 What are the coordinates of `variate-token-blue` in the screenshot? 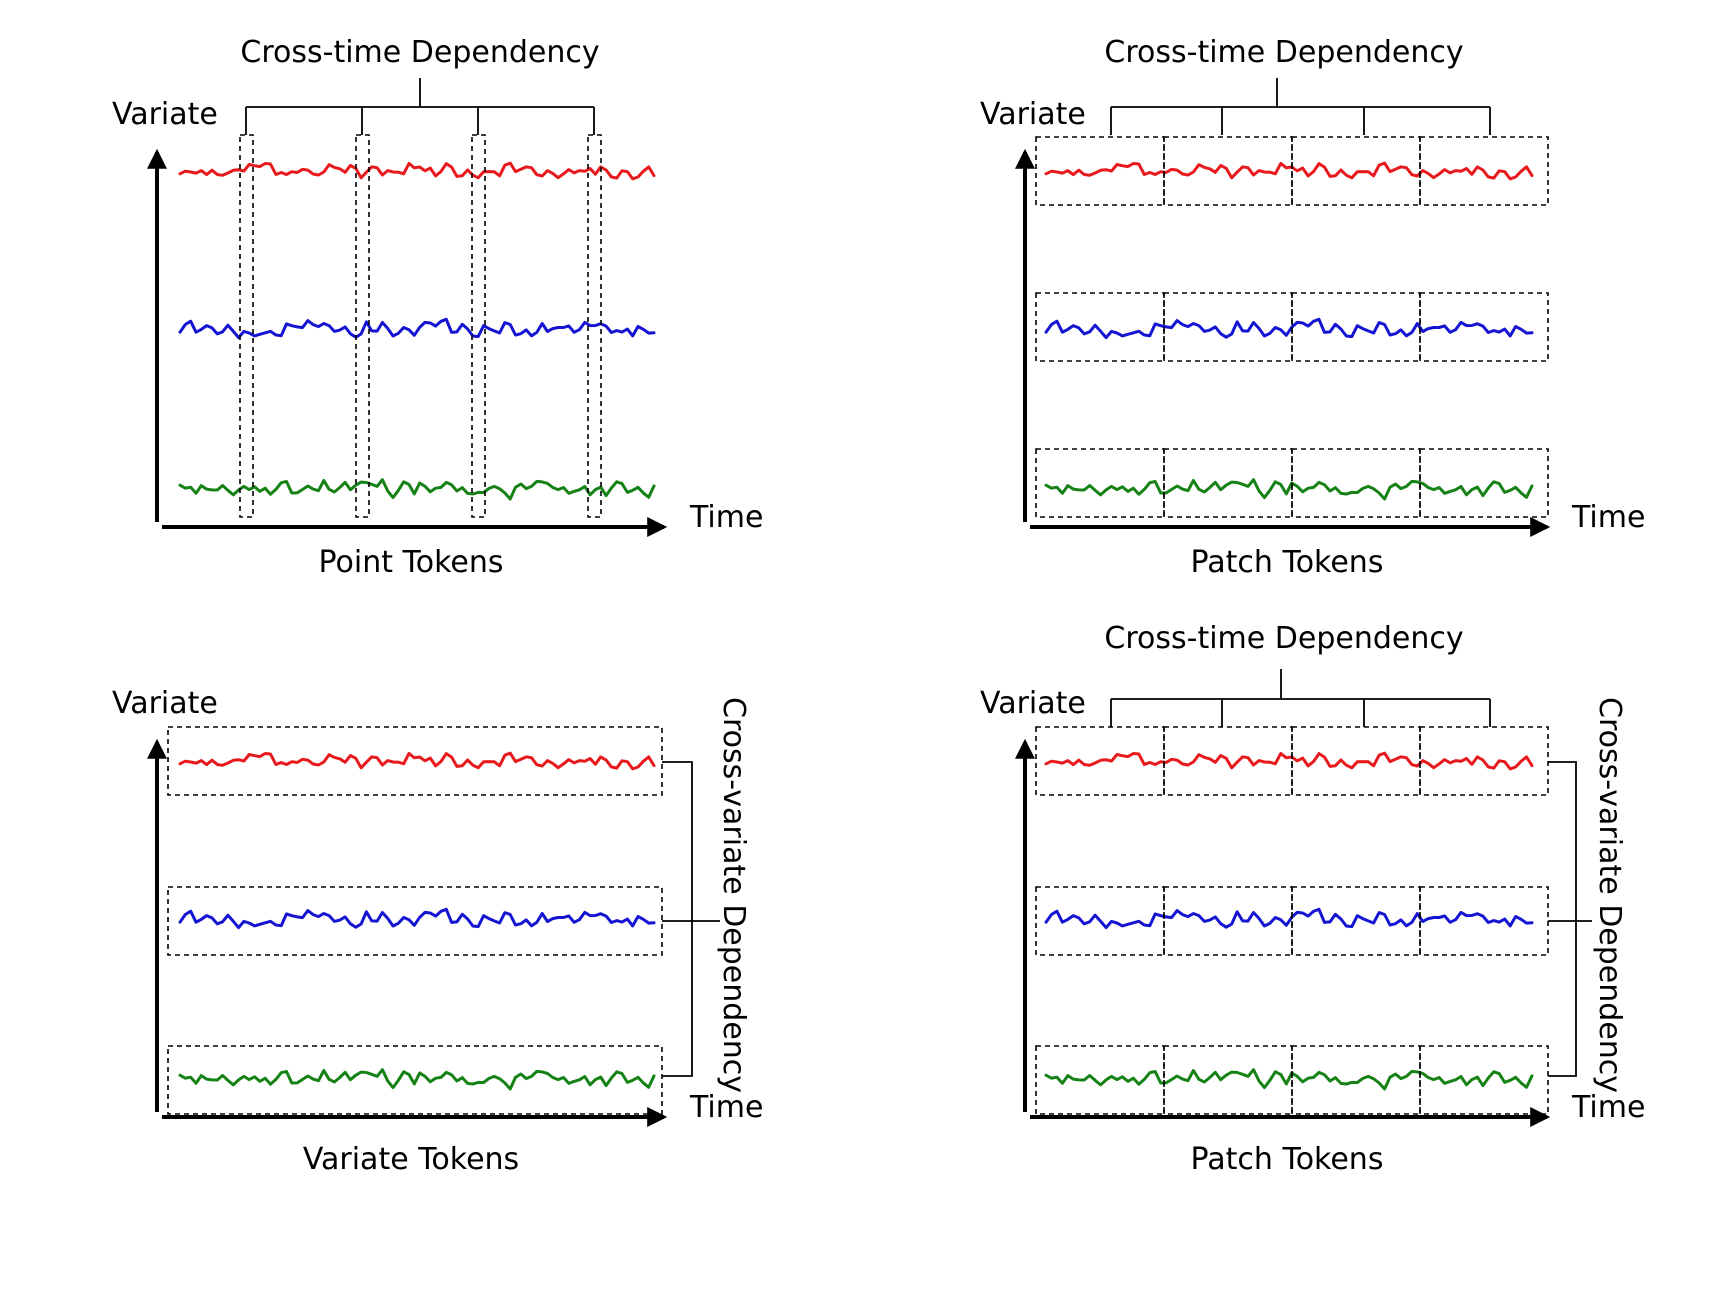 It's located at (415, 921).